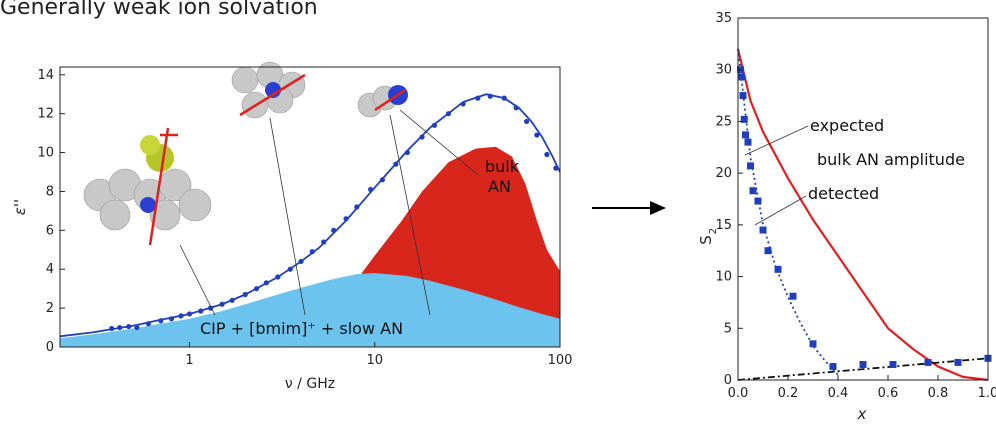 This screenshot has height=424, width=996. What do you see at coordinates (843, 193) in the screenshot?
I see `annotation: detected` at bounding box center [843, 193].